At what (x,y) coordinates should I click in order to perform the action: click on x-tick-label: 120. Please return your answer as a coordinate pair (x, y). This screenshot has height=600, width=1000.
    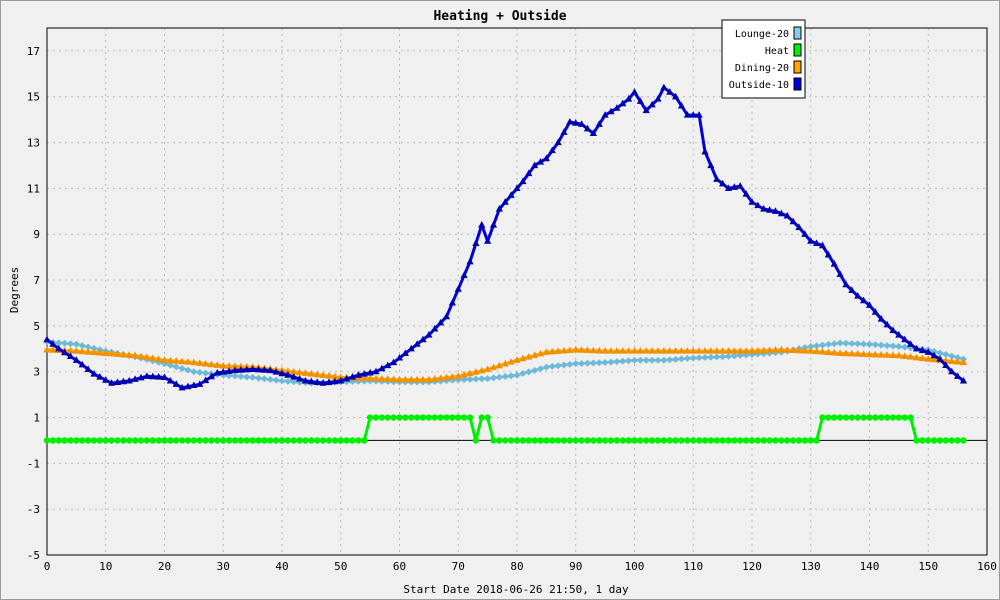
    Looking at the image, I should click on (752, 566).